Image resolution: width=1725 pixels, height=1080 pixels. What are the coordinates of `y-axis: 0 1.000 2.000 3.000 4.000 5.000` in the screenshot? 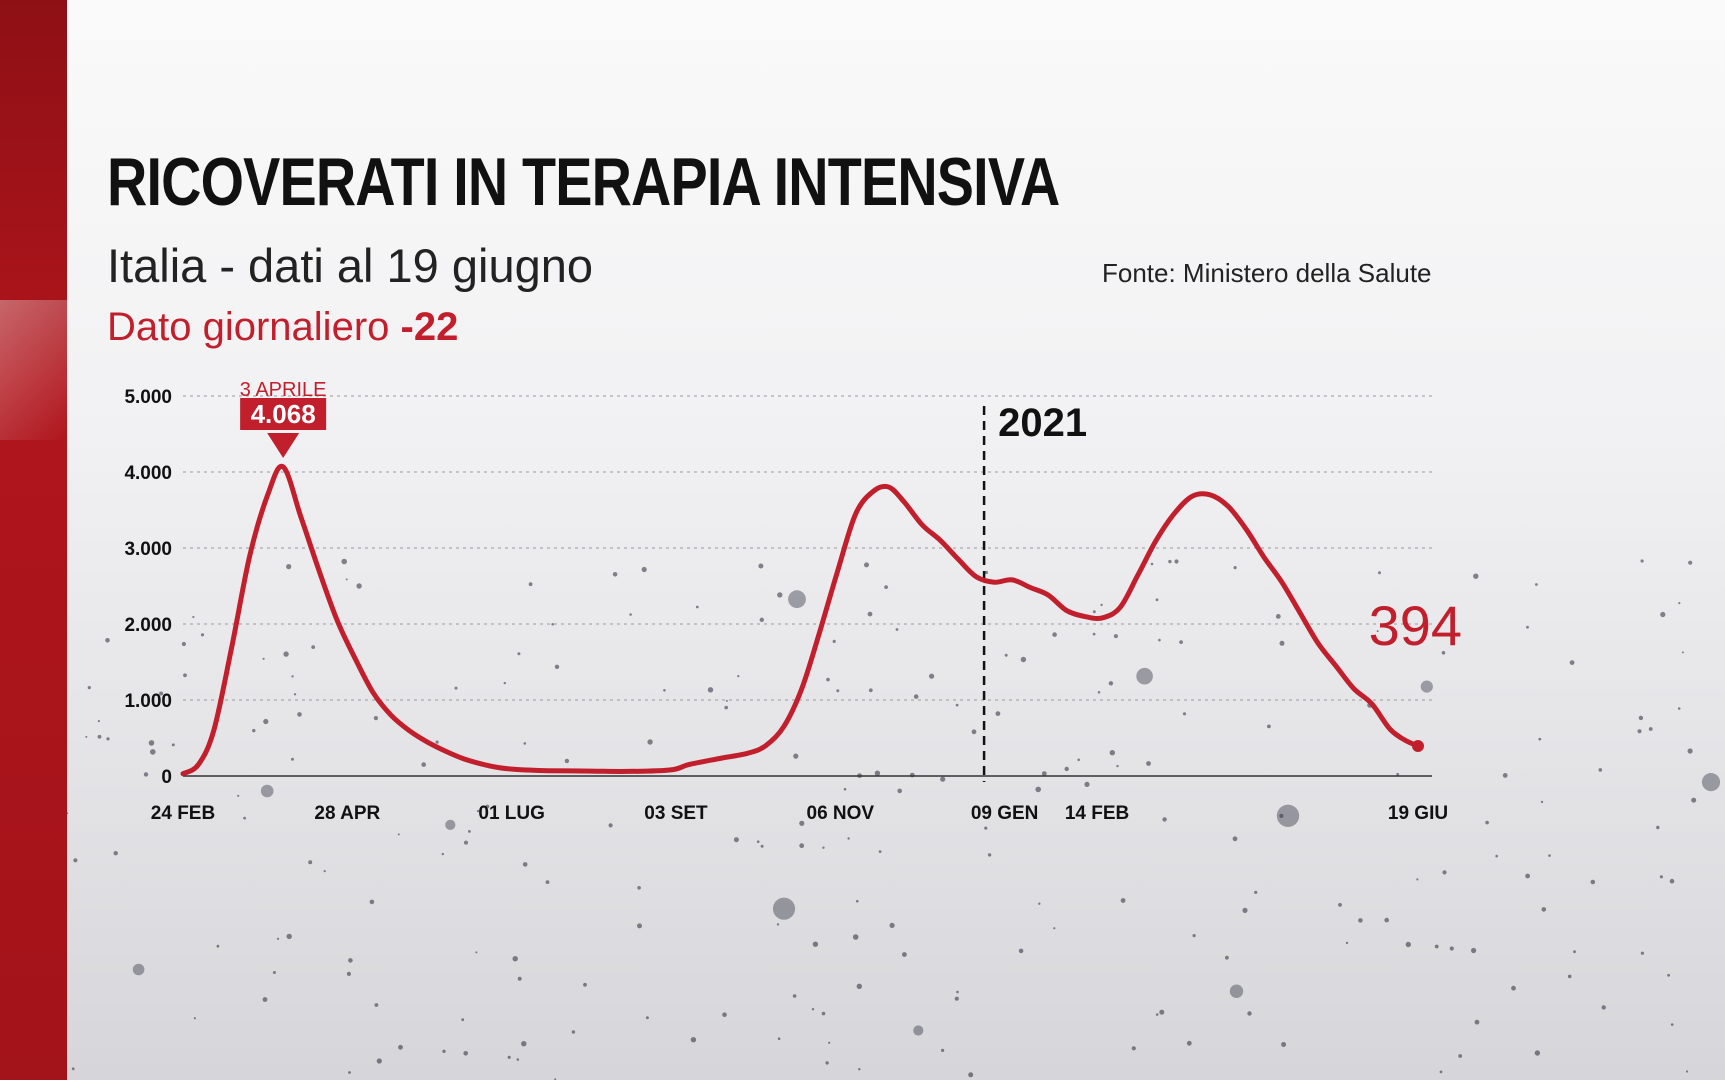 It's located at (148, 587).